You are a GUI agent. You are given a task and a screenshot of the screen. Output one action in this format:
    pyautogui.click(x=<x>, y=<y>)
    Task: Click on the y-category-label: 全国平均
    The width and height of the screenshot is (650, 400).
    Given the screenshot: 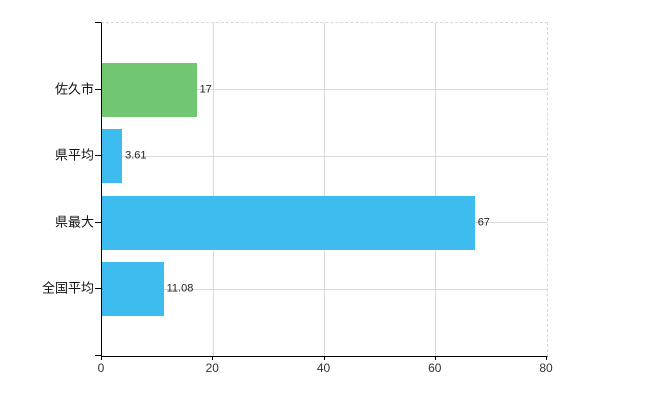 What is the action you would take?
    pyautogui.click(x=67, y=288)
    